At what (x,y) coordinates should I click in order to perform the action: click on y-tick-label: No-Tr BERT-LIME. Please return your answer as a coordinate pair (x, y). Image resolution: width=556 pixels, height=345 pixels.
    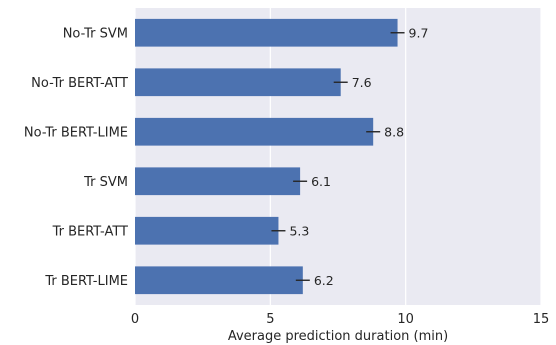
    Looking at the image, I should click on (76, 132).